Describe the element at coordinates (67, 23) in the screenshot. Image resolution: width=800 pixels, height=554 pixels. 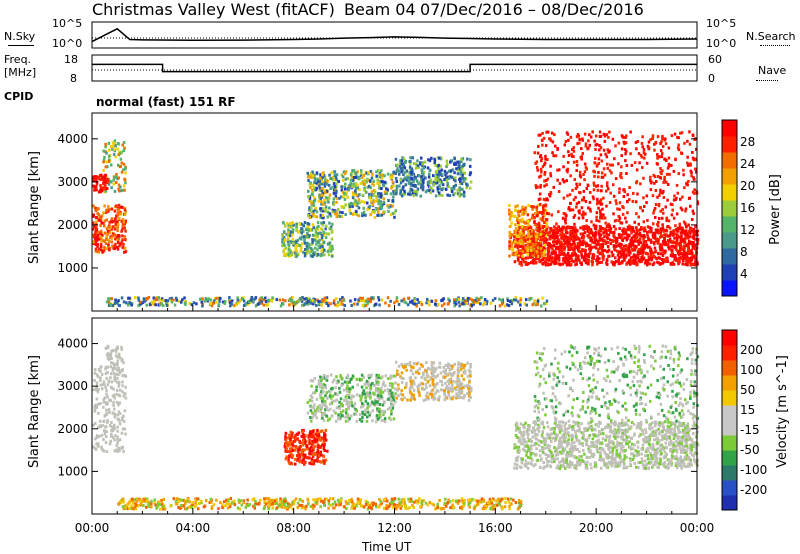
I see `noise-tick-top-left: 10^5` at that location.